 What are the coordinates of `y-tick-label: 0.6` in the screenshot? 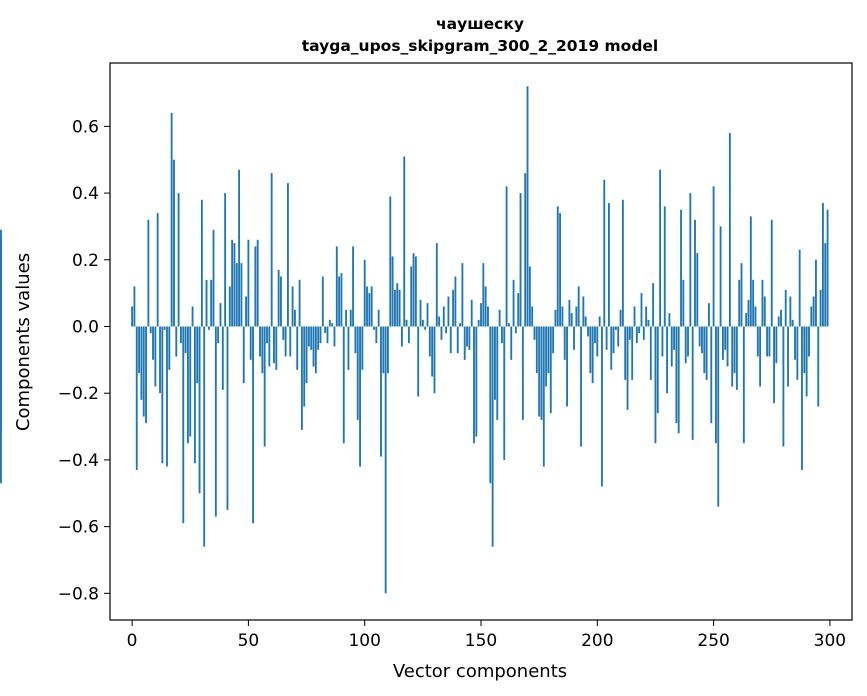 It's located at (85, 127).